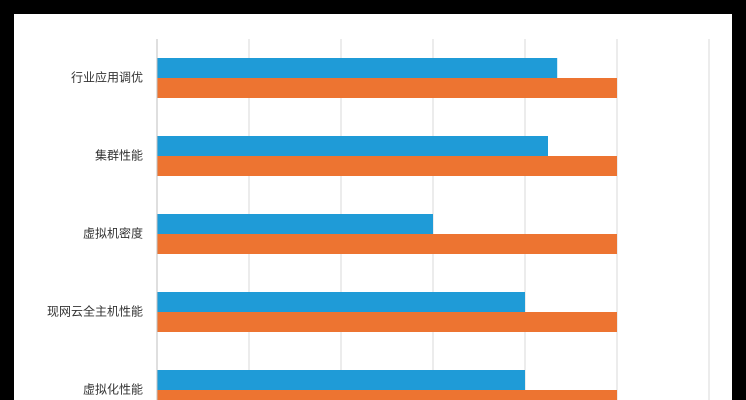 Image resolution: width=746 pixels, height=400 pixels. I want to click on y-tick-label: 虚拟机密度, so click(113, 233).